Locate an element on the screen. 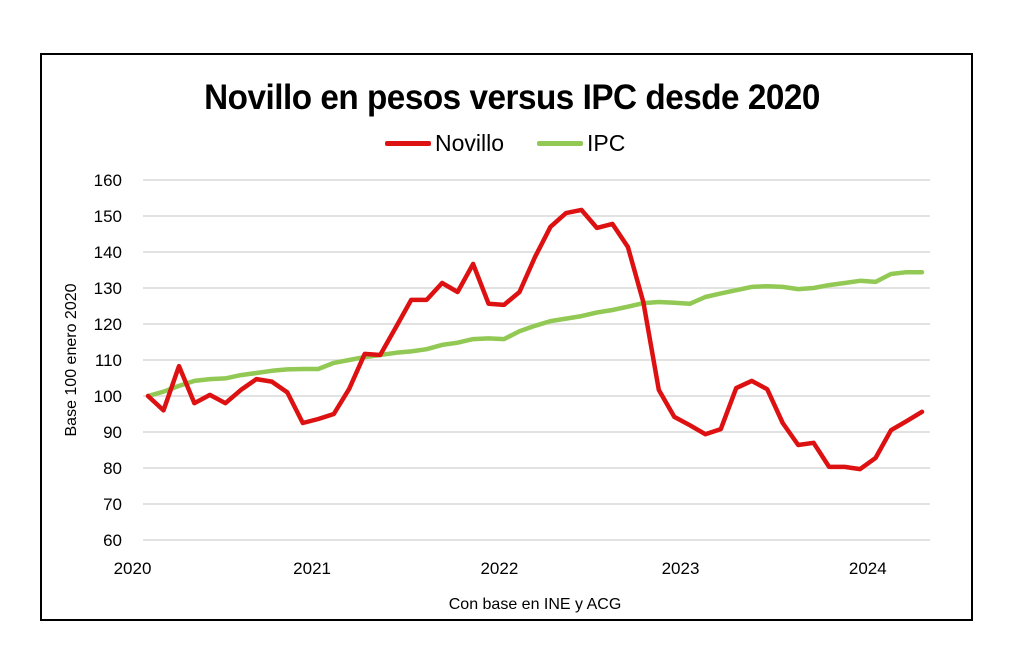  legend: Novillo IPC is located at coordinates (512, 143).